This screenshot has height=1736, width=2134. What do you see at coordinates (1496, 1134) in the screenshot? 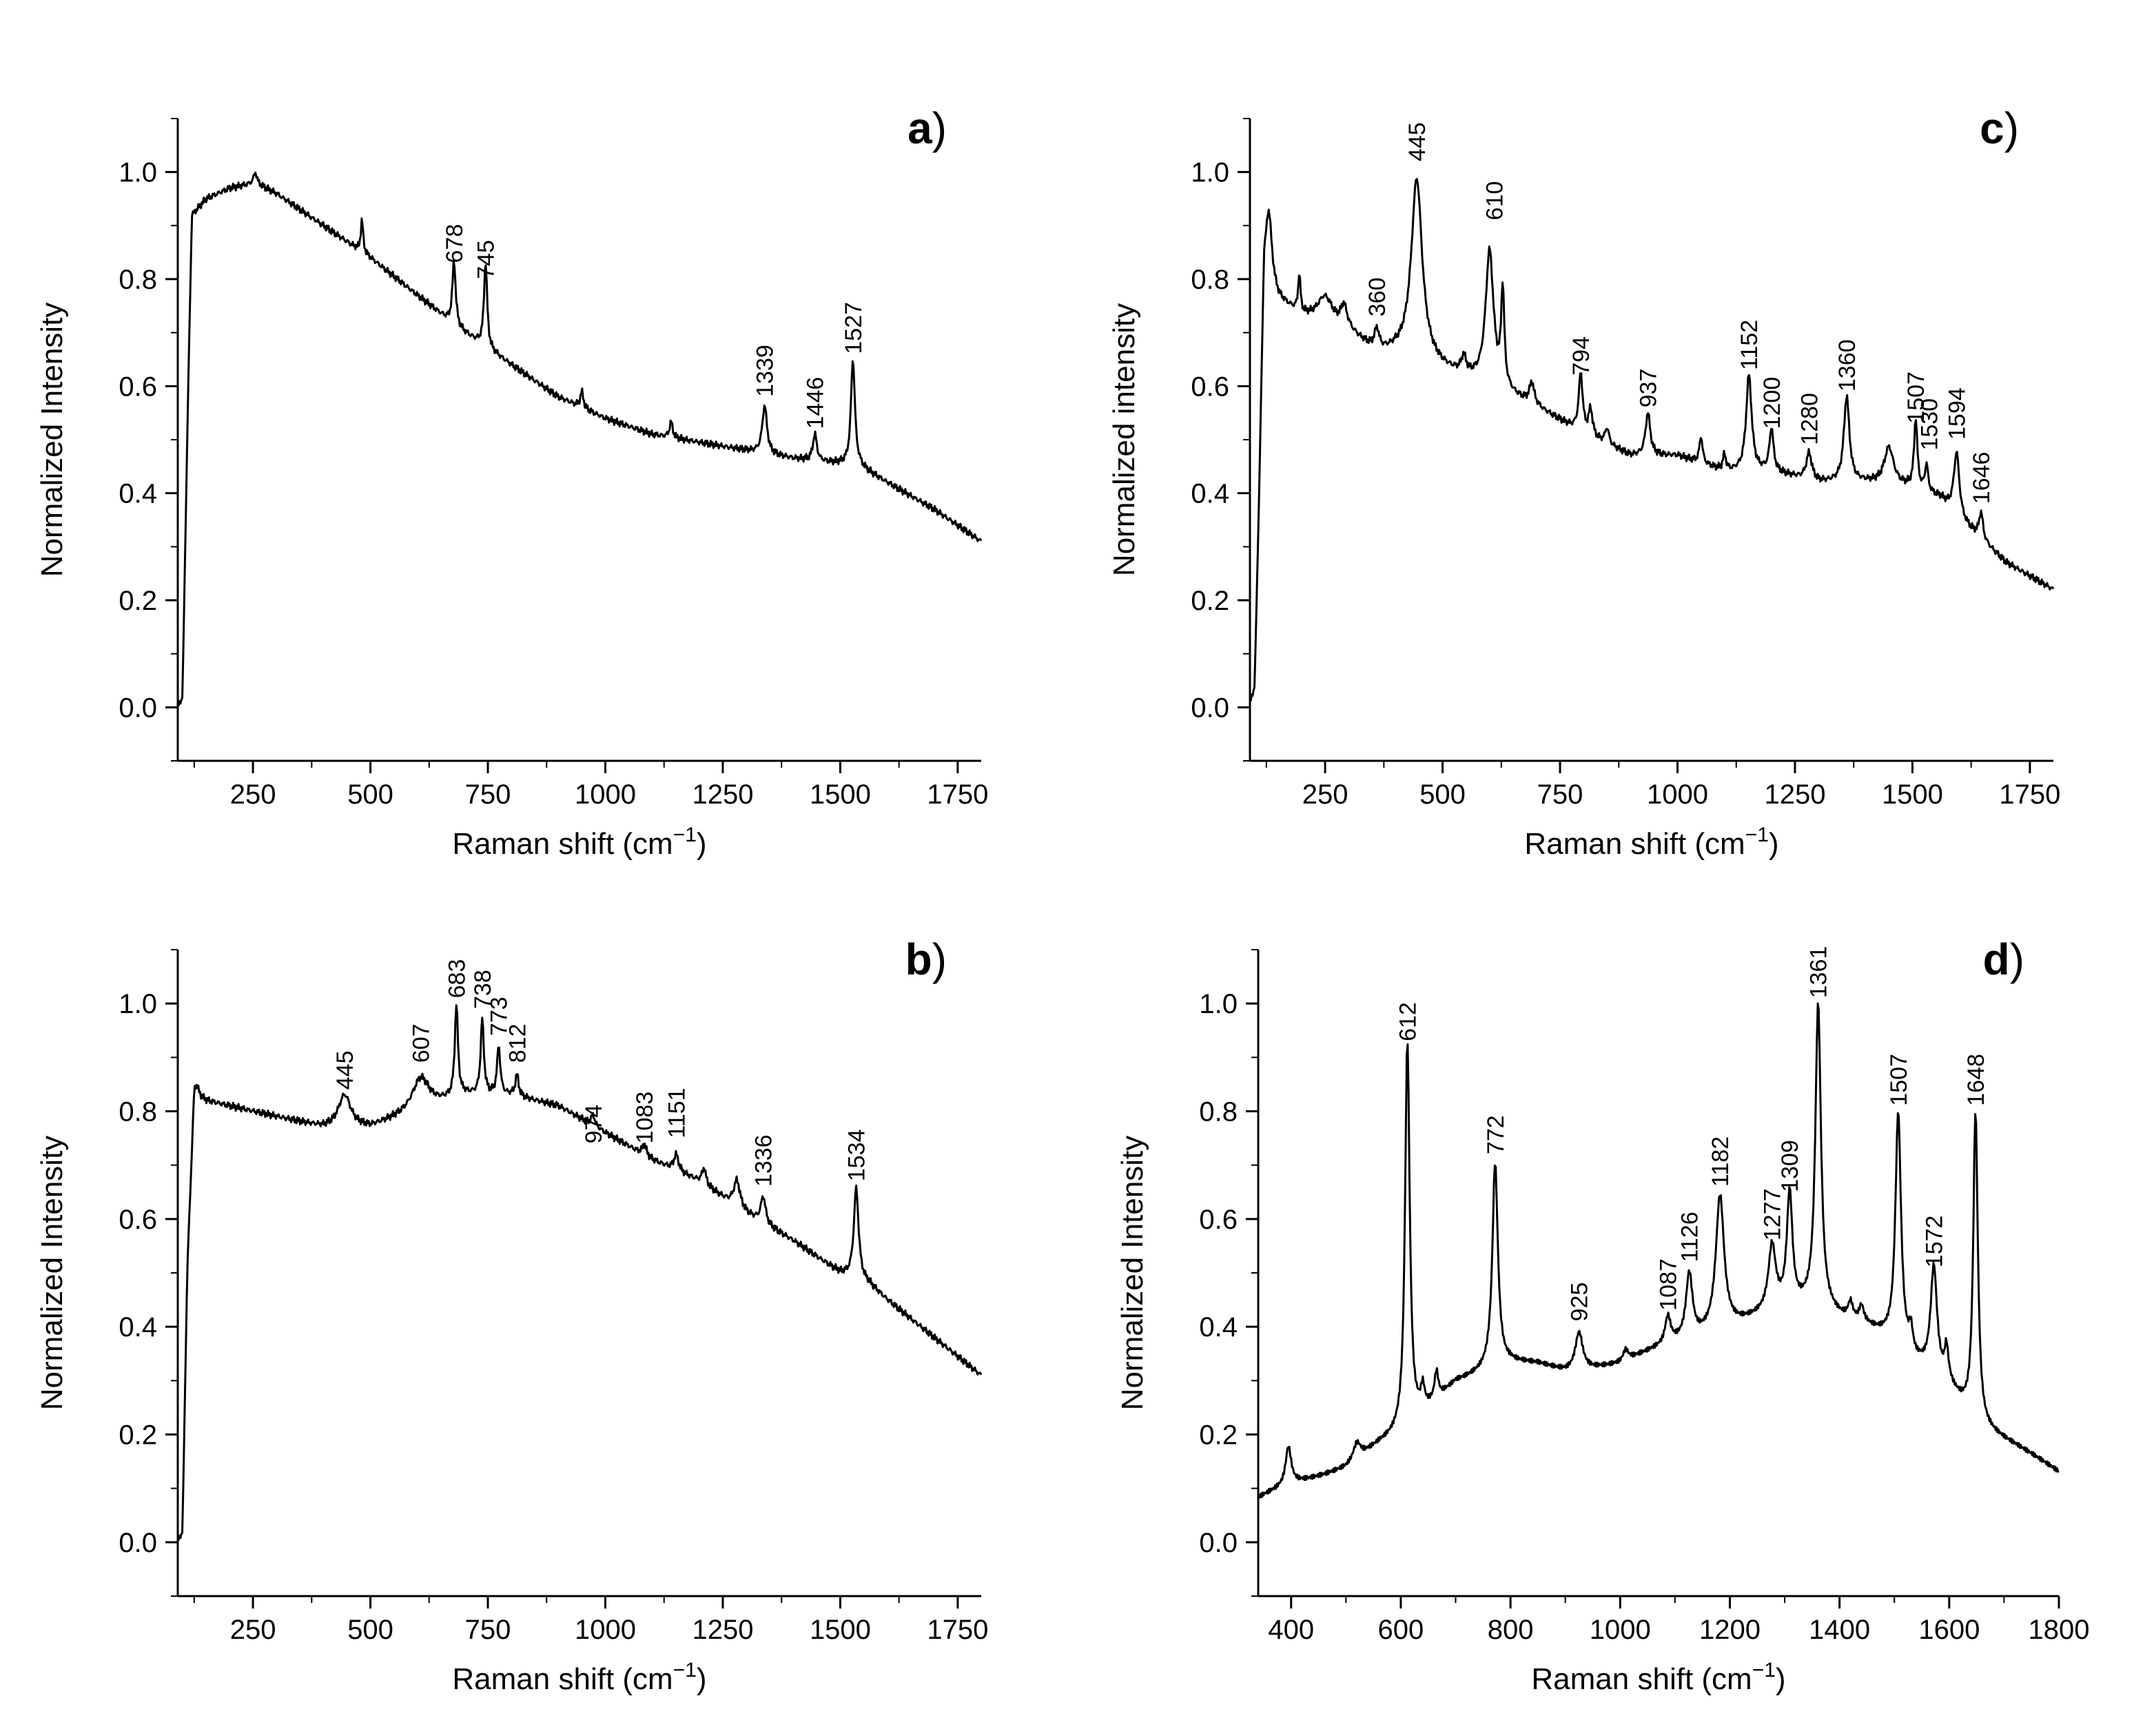
I see `peak-label: 772` at bounding box center [1496, 1134].